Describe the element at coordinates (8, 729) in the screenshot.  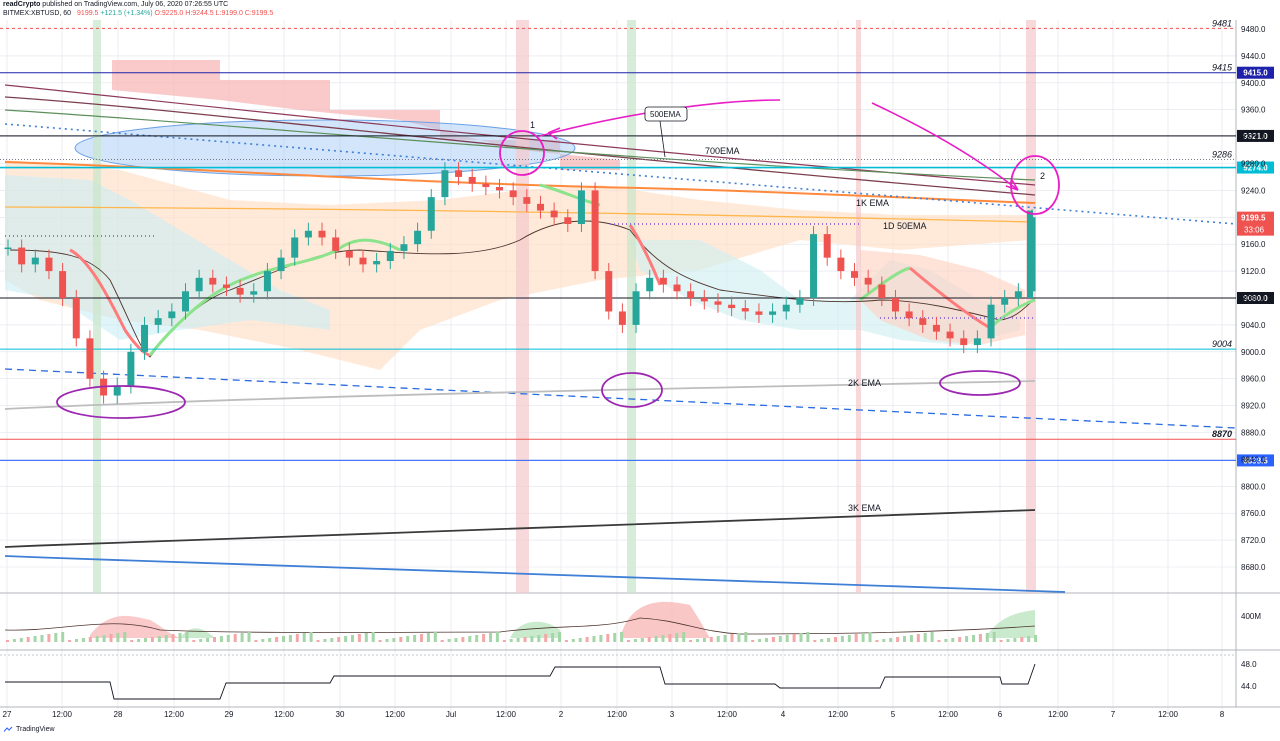
I see `tradingview-logo-icon` at that location.